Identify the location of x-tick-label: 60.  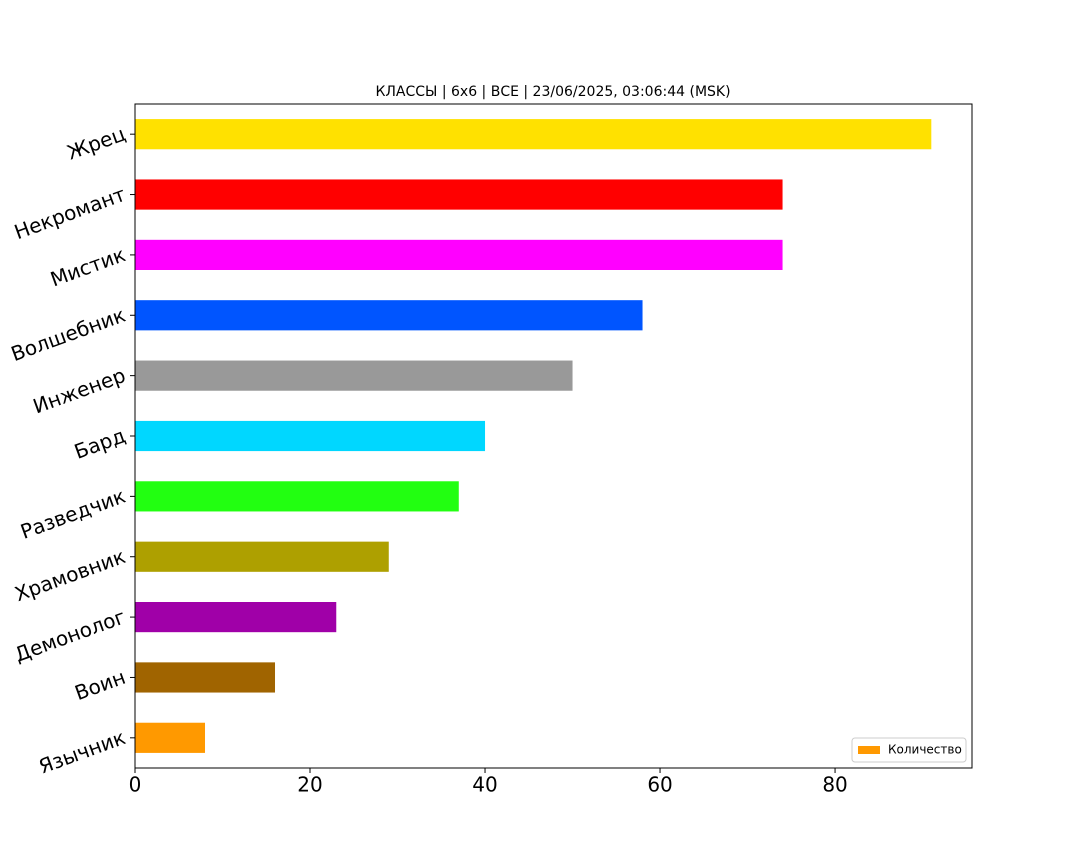
(659, 785).